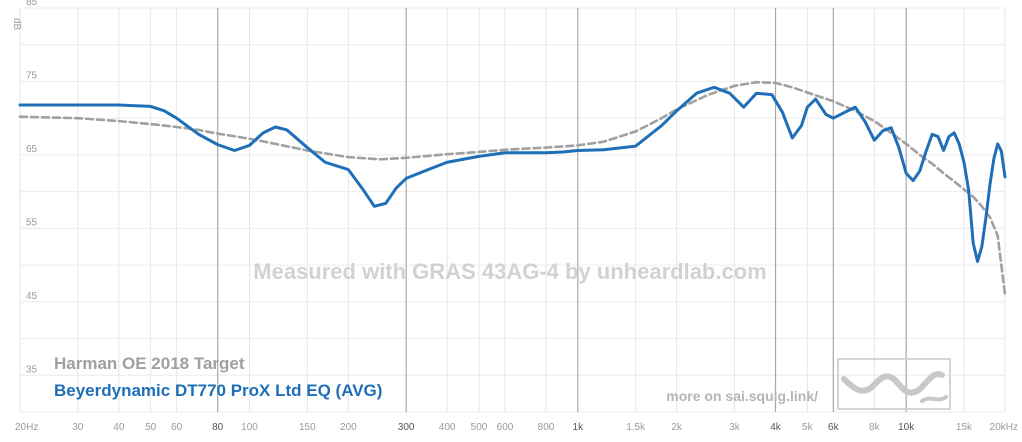 This screenshot has width=1022, height=442. I want to click on y-axis-label: dB, so click(16, 24).